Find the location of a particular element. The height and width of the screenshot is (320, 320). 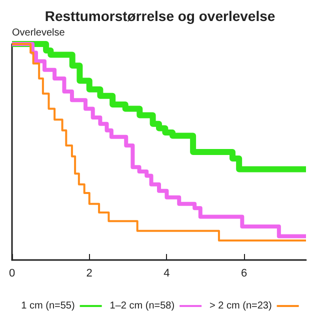

legend-label: 1 cm (n=55) is located at coordinates (48, 306).